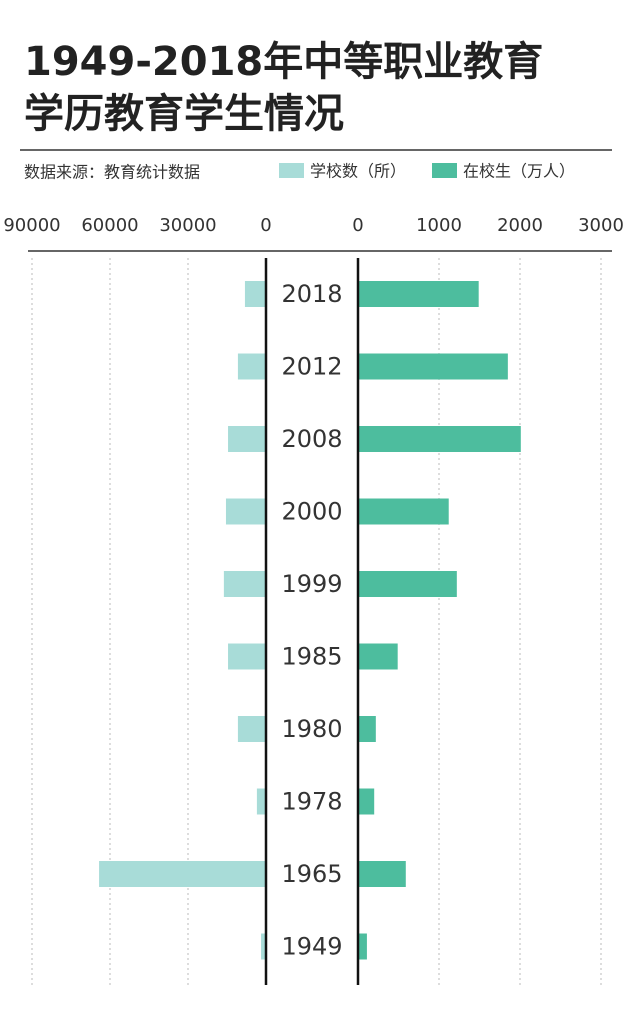  What do you see at coordinates (519, 171) in the screenshot?
I see `legend-label: 在校生（万人）` at bounding box center [519, 171].